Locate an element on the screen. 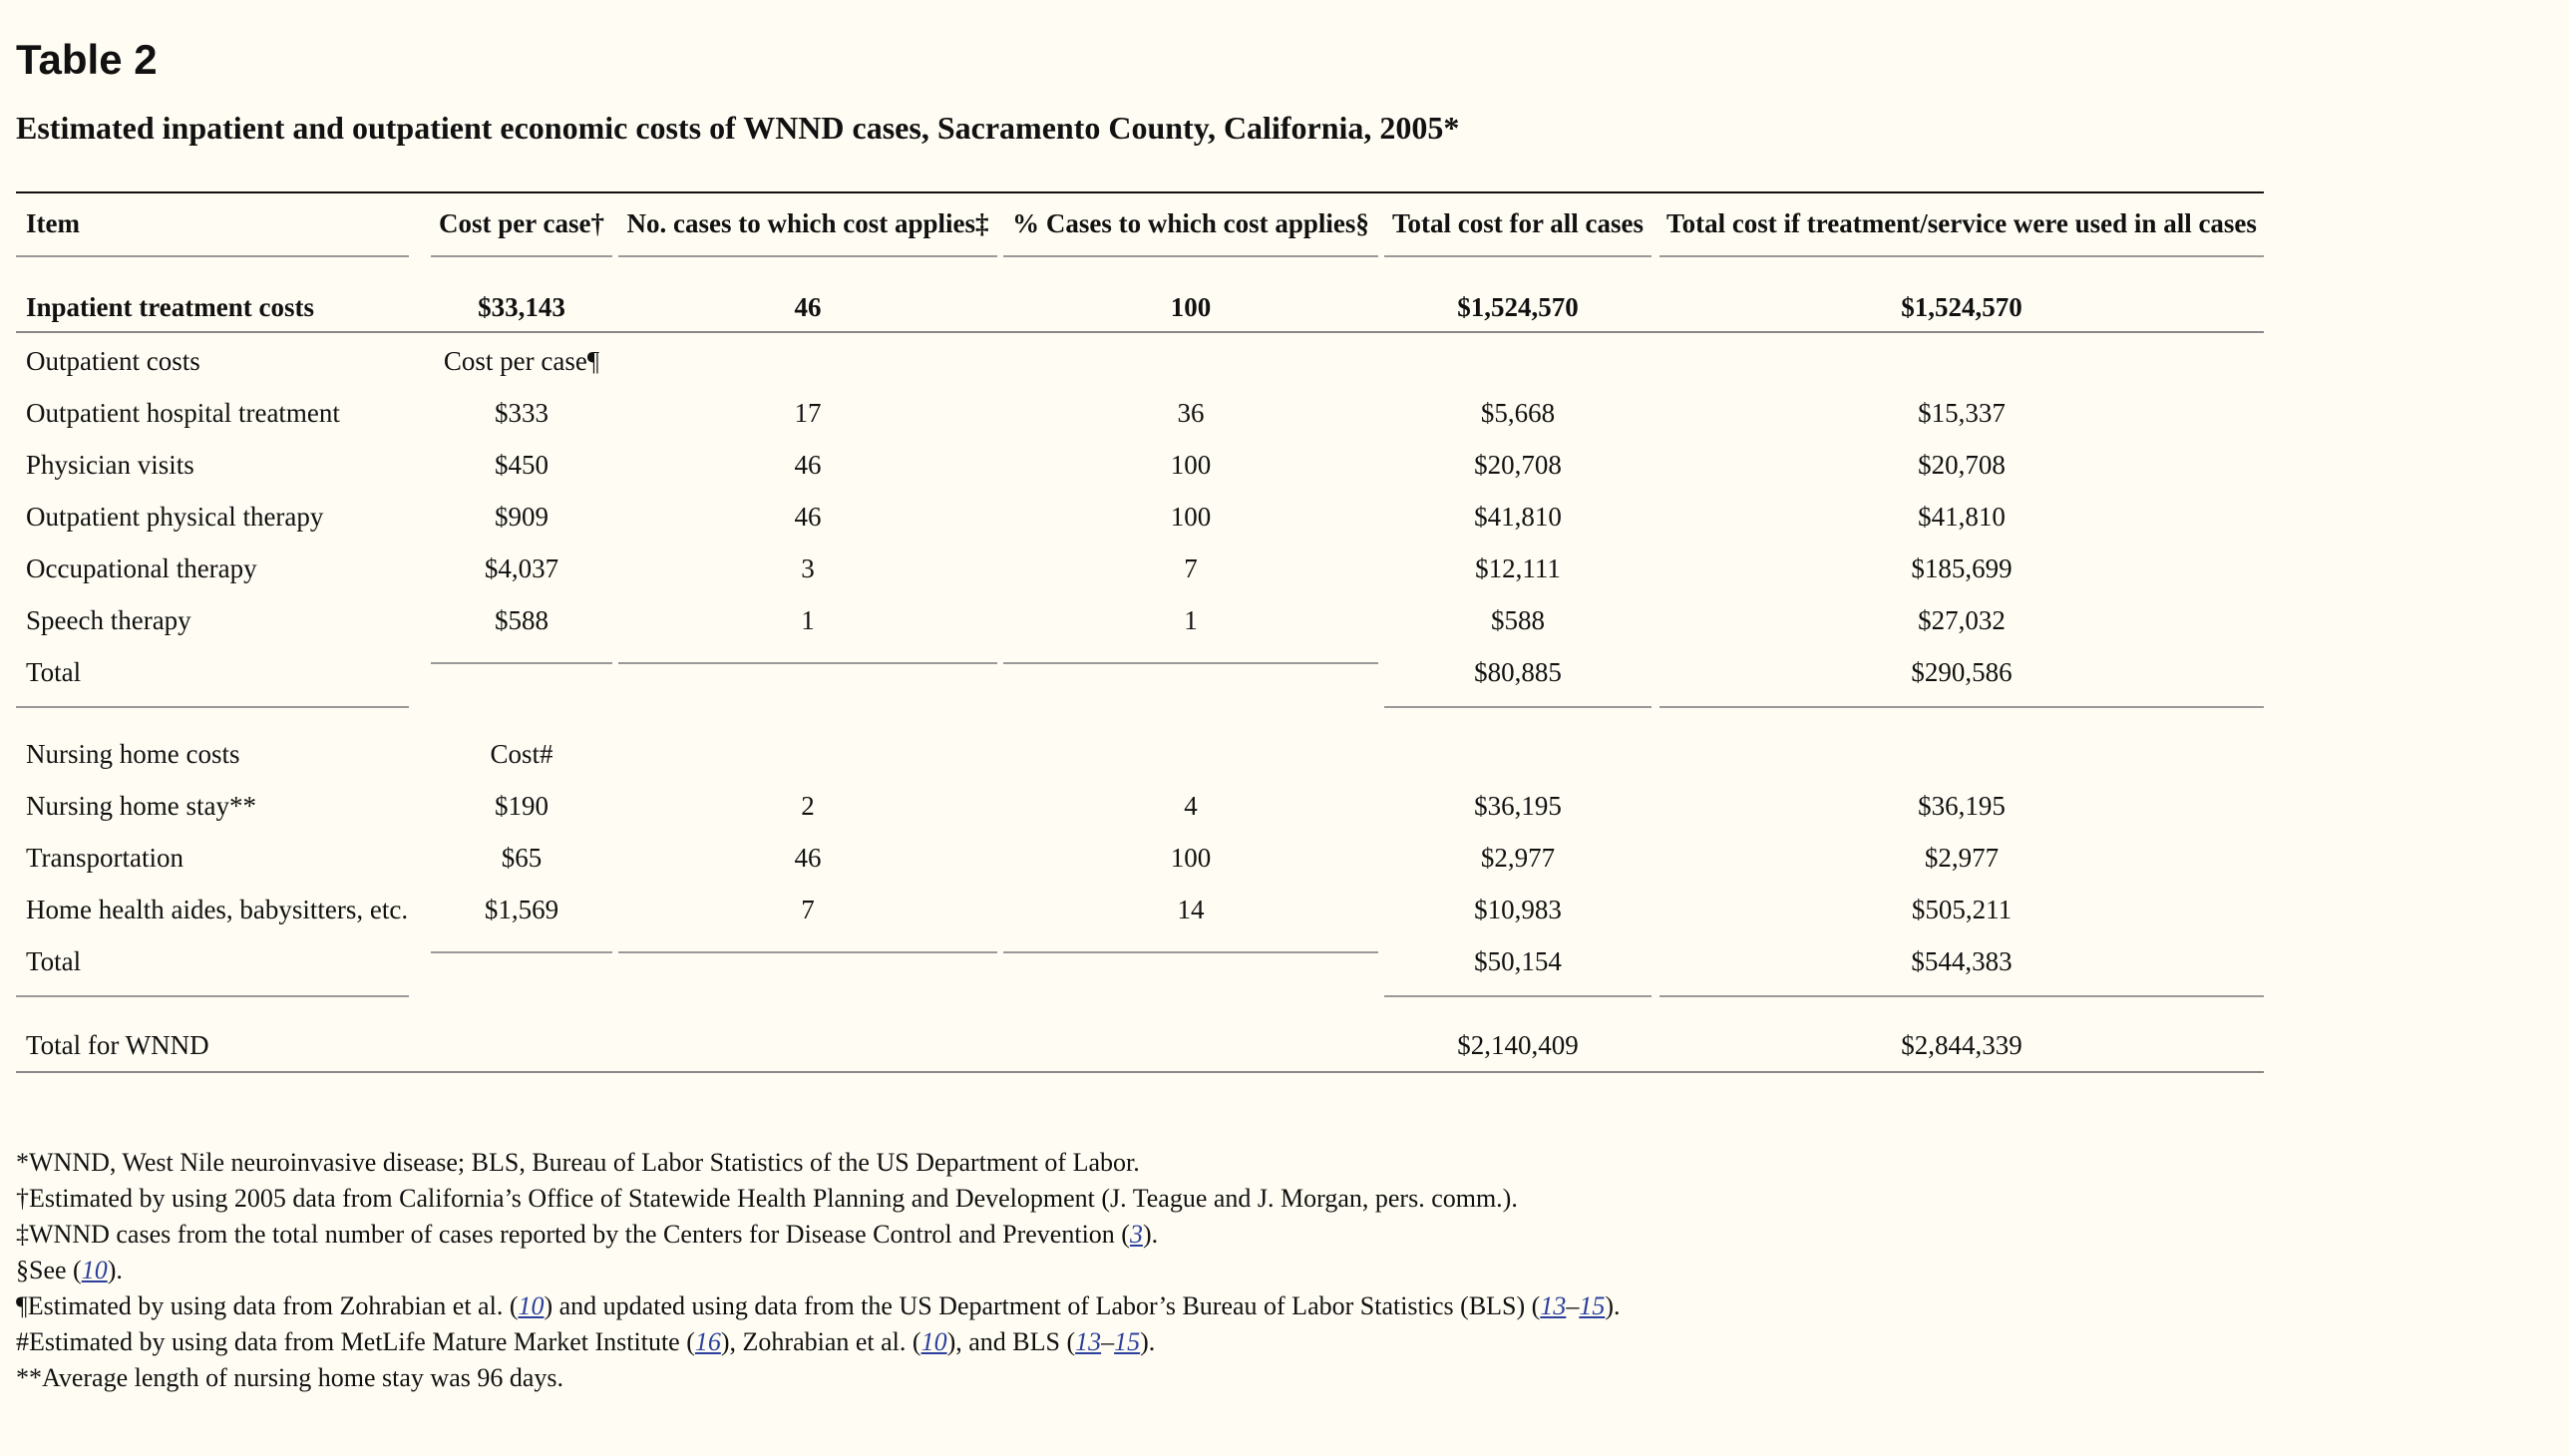  cell-pct: 7 is located at coordinates (1191, 568).